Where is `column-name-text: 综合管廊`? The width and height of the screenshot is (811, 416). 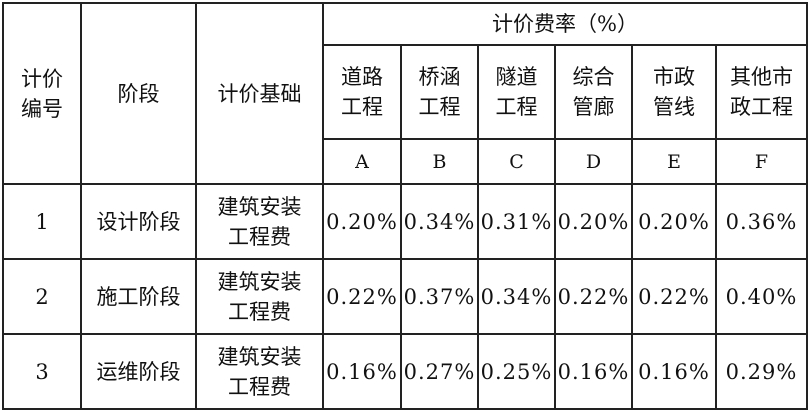 column-name-text: 综合管廊 is located at coordinates (593, 92).